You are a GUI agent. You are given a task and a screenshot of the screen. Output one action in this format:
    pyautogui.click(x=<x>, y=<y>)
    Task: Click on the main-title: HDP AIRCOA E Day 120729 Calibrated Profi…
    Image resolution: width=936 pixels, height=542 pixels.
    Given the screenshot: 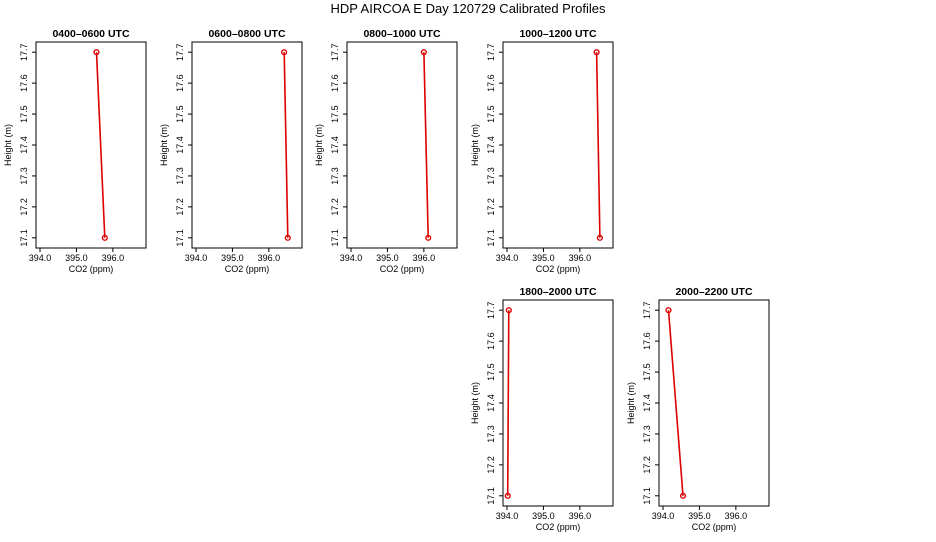 What is the action you would take?
    pyautogui.click(x=468, y=8)
    